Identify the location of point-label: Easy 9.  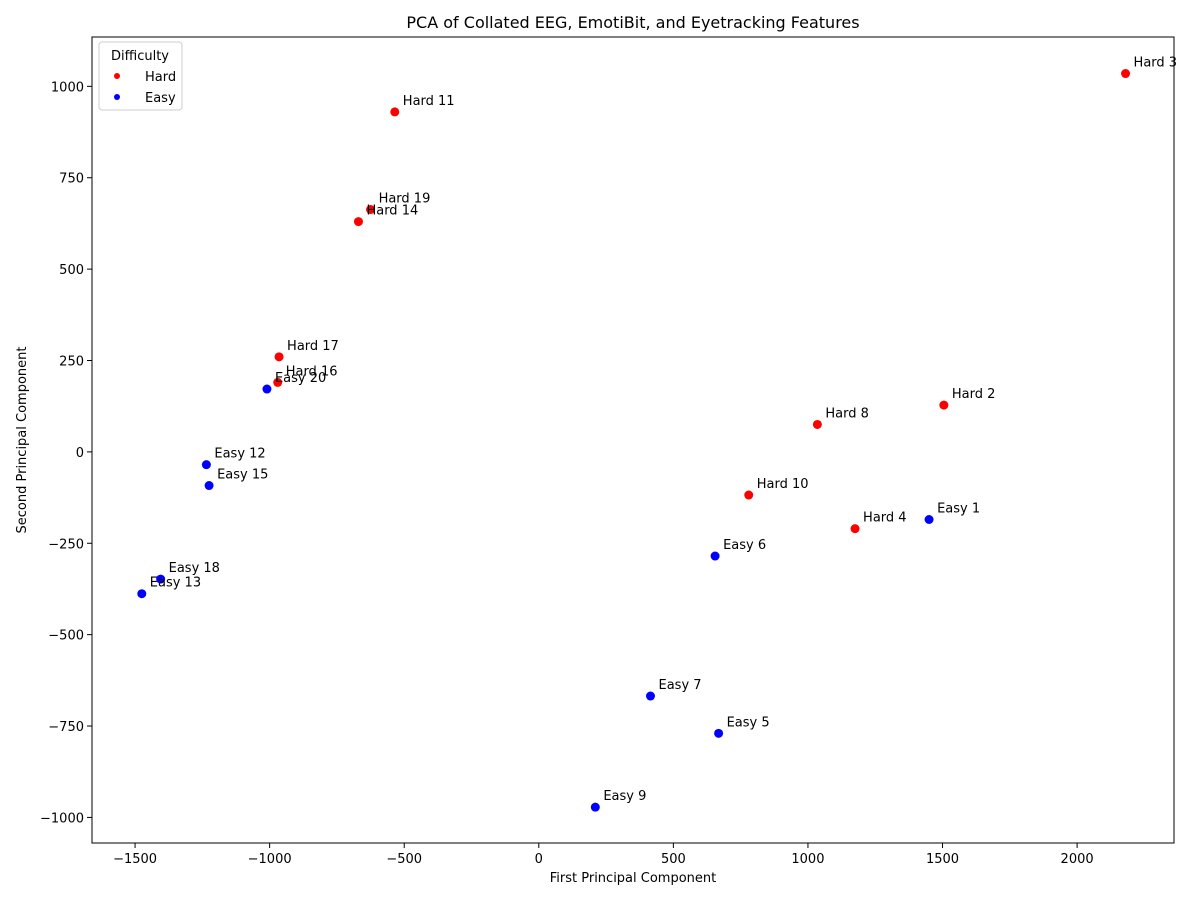
(624, 796).